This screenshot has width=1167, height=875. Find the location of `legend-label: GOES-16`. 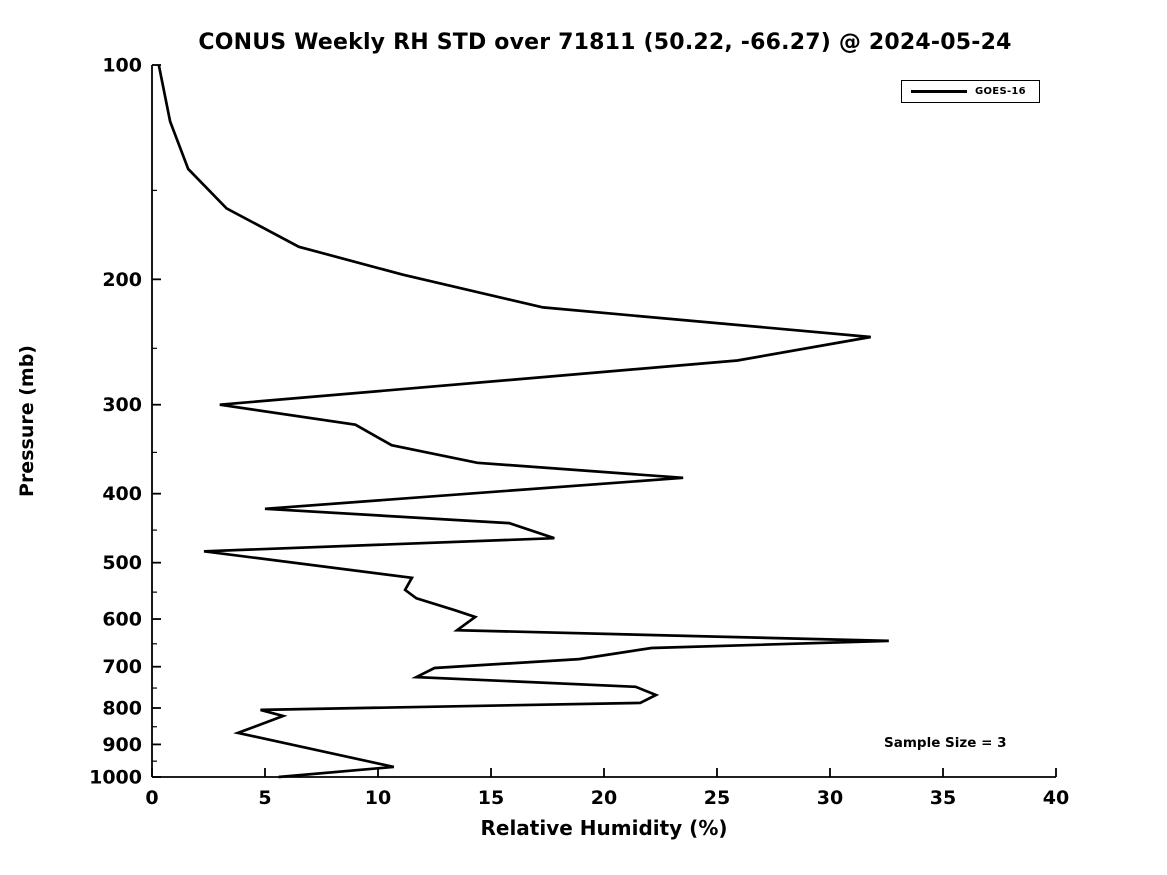

legend-label: GOES-16 is located at coordinates (1000, 91).